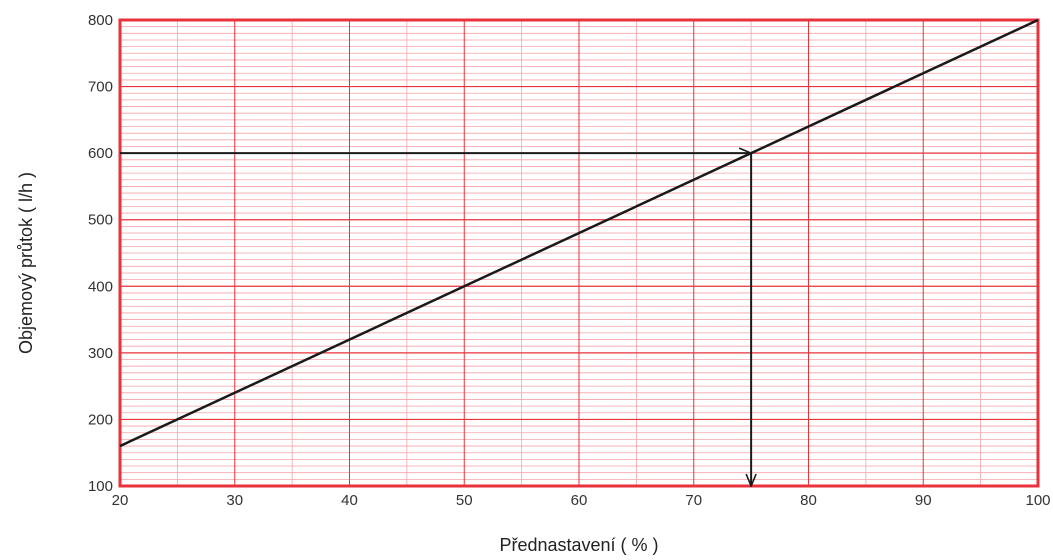  What do you see at coordinates (100, 353) in the screenshot?
I see `y-tick-label: 300` at bounding box center [100, 353].